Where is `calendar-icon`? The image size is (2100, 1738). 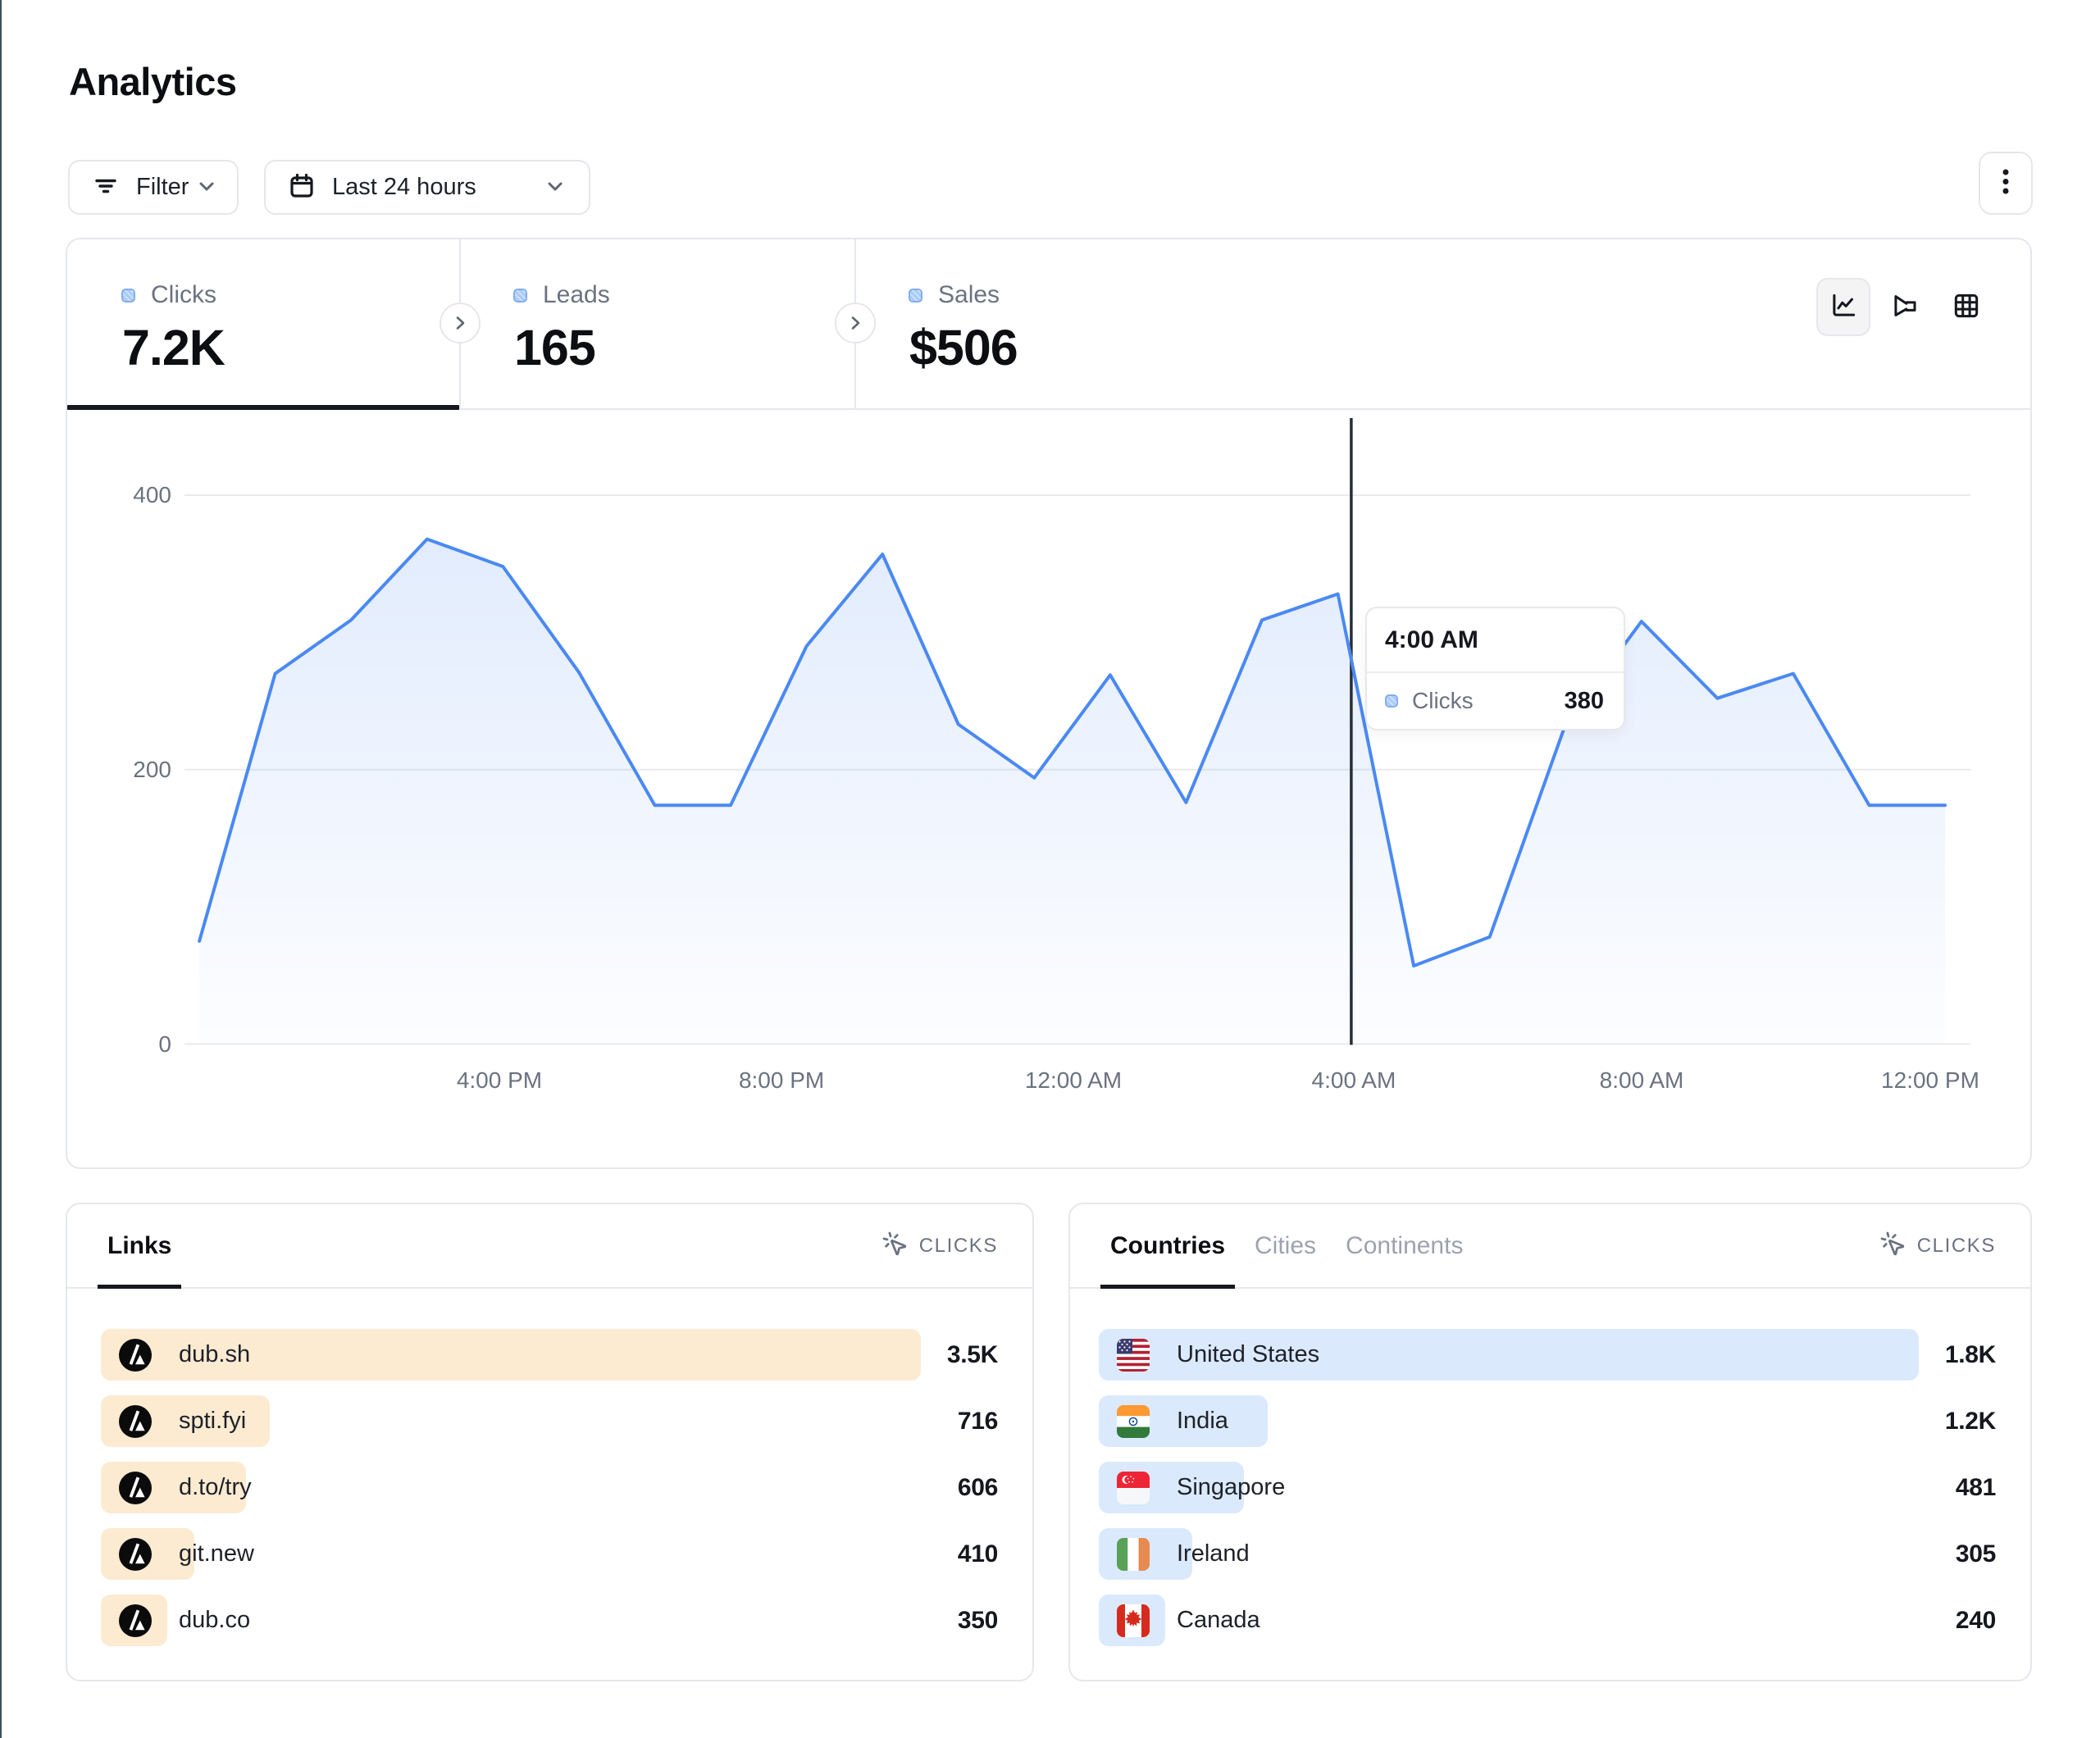 calendar-icon is located at coordinates (302, 187).